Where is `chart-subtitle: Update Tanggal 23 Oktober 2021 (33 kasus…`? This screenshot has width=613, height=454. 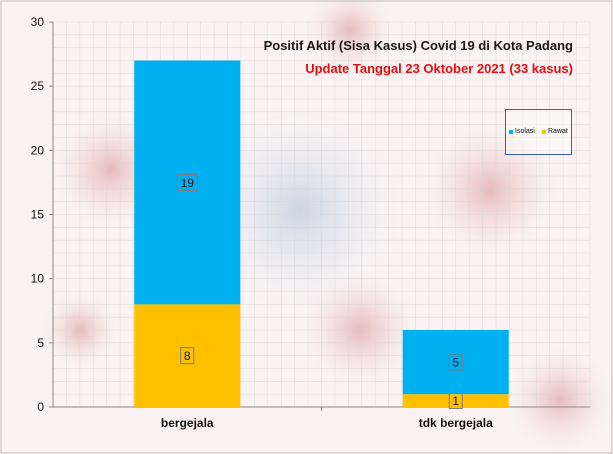
chart-subtitle: Update Tanggal 23 Oktober 2021 (33 kasus… is located at coordinates (439, 68).